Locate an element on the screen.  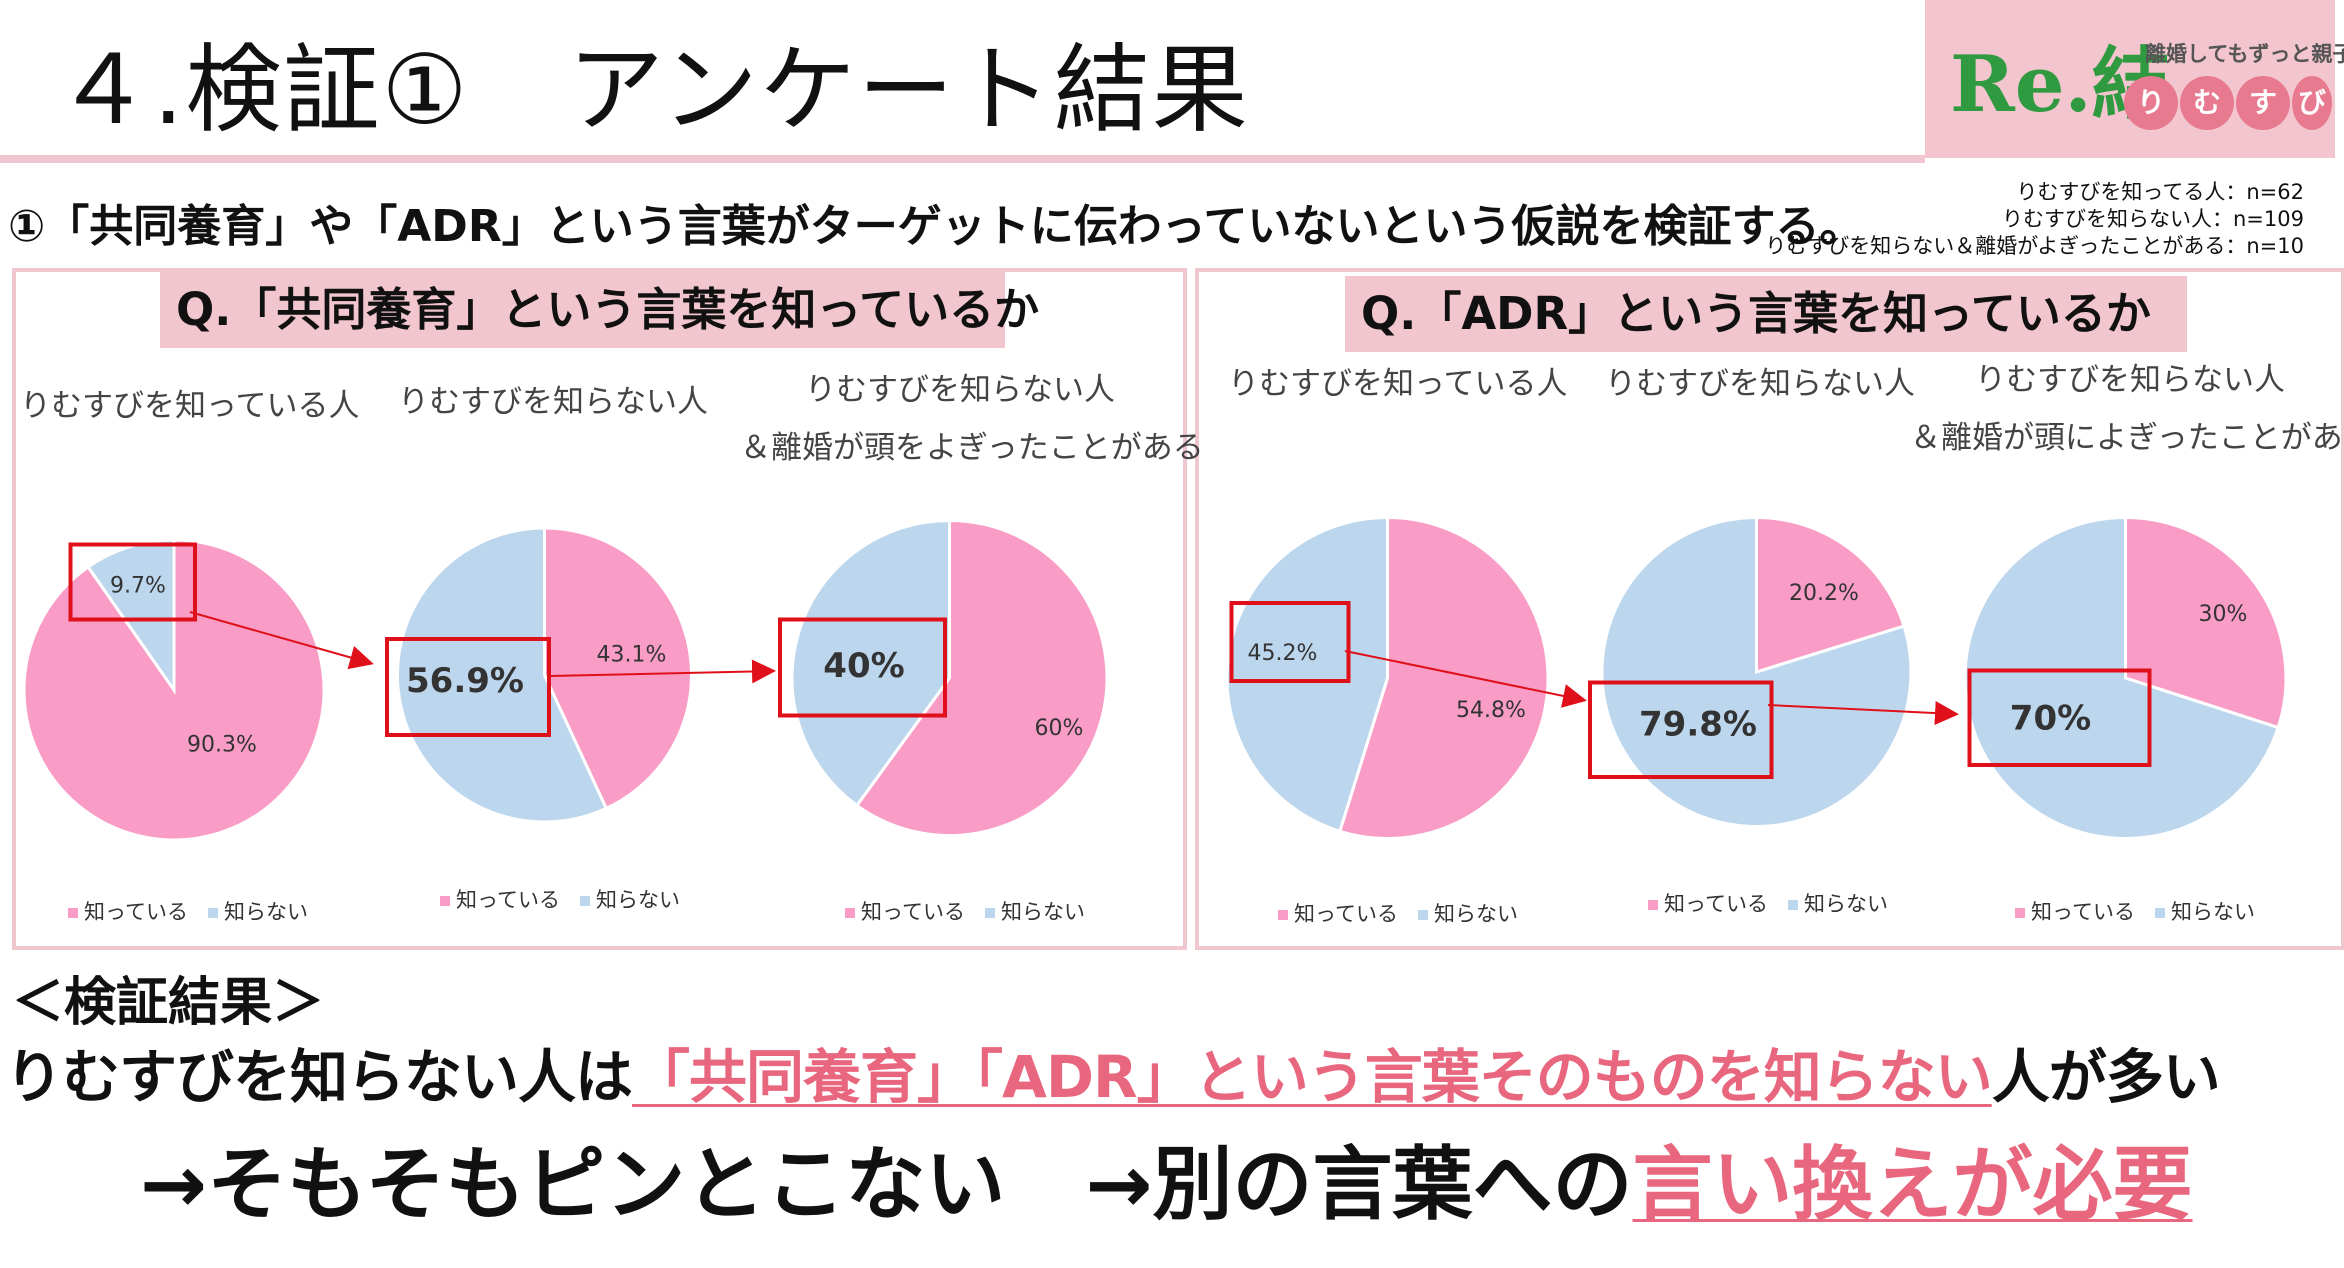
result-line2-highlight: 言い換えが必要 is located at coordinates (1912, 1184).